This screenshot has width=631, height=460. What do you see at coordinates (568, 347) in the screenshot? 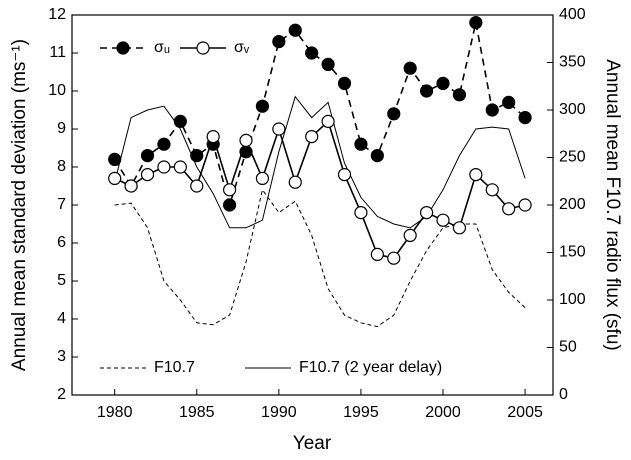
I see `y2-tick-label: 50` at bounding box center [568, 347].